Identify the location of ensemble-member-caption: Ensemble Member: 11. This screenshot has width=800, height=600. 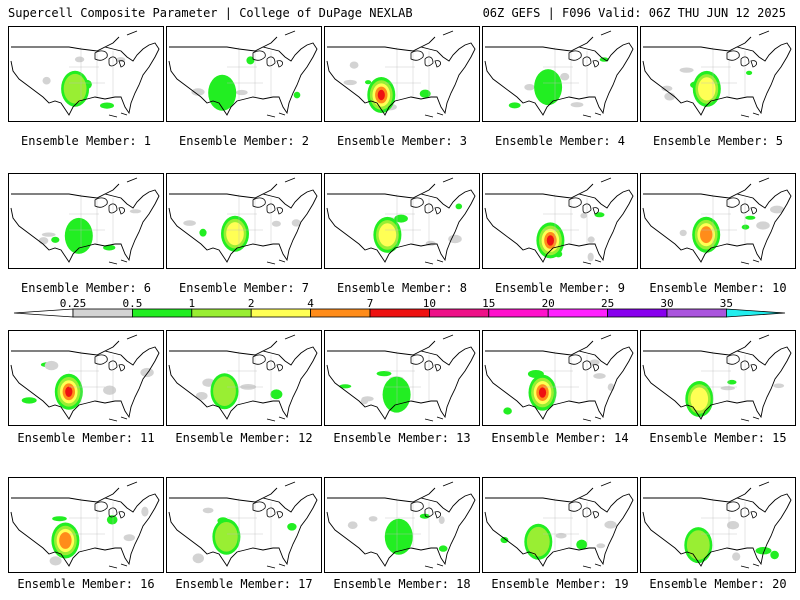
(86, 438).